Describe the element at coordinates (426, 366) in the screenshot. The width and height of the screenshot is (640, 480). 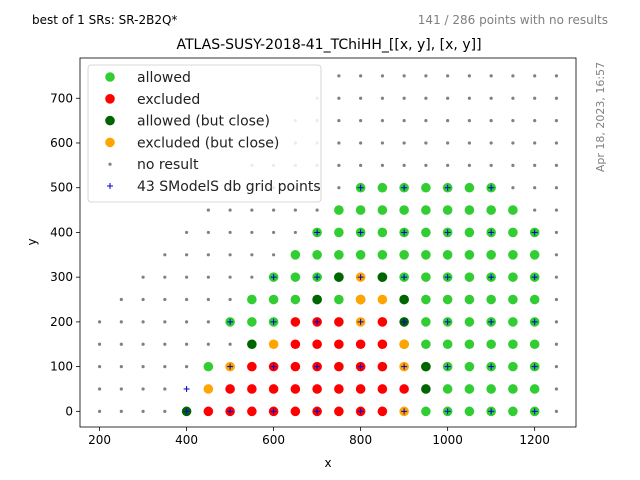
I see `point-allowed-close` at that location.